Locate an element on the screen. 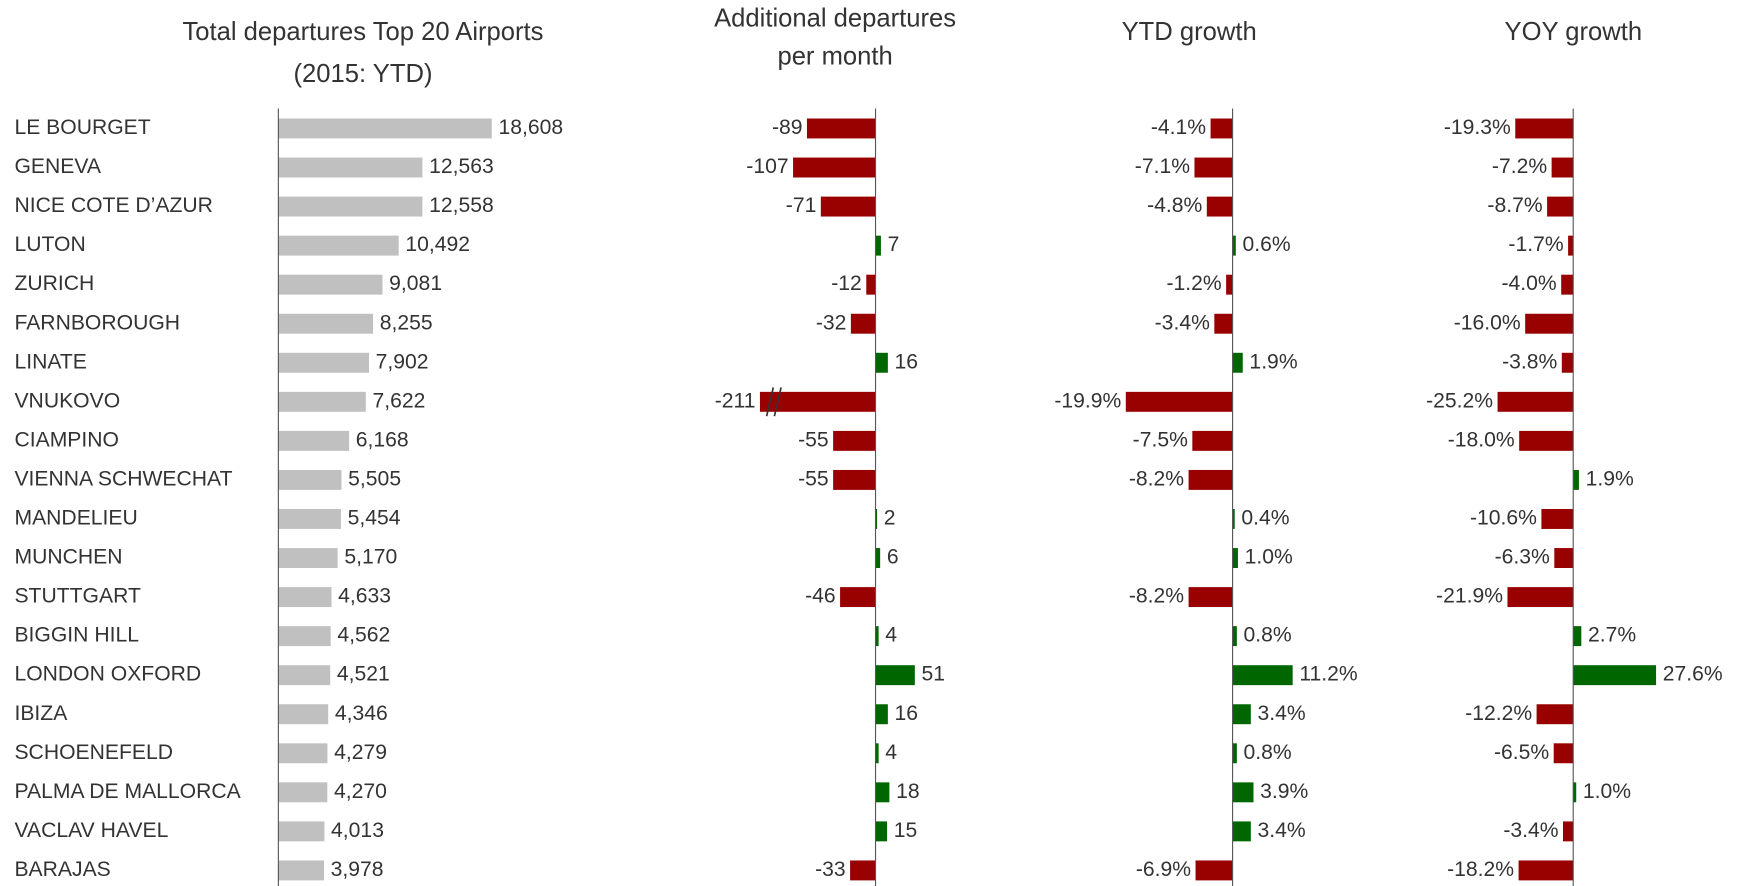  category-label: FARNBOROUGH is located at coordinates (97, 322).